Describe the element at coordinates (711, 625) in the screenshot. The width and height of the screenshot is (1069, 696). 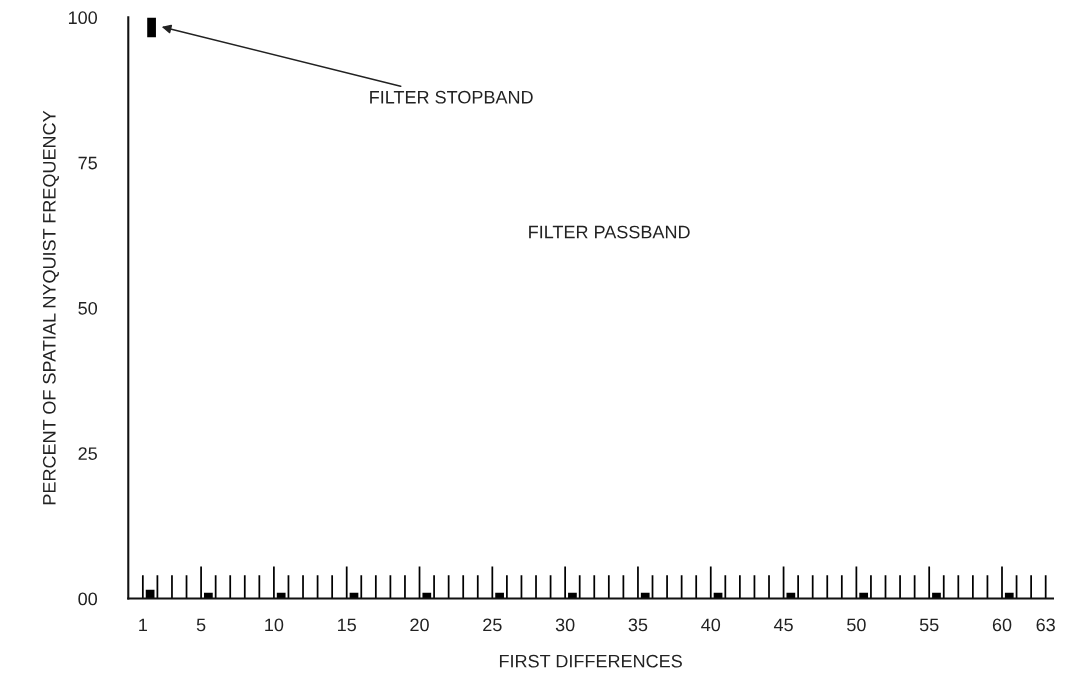
I see `x-tick-label: 40` at that location.